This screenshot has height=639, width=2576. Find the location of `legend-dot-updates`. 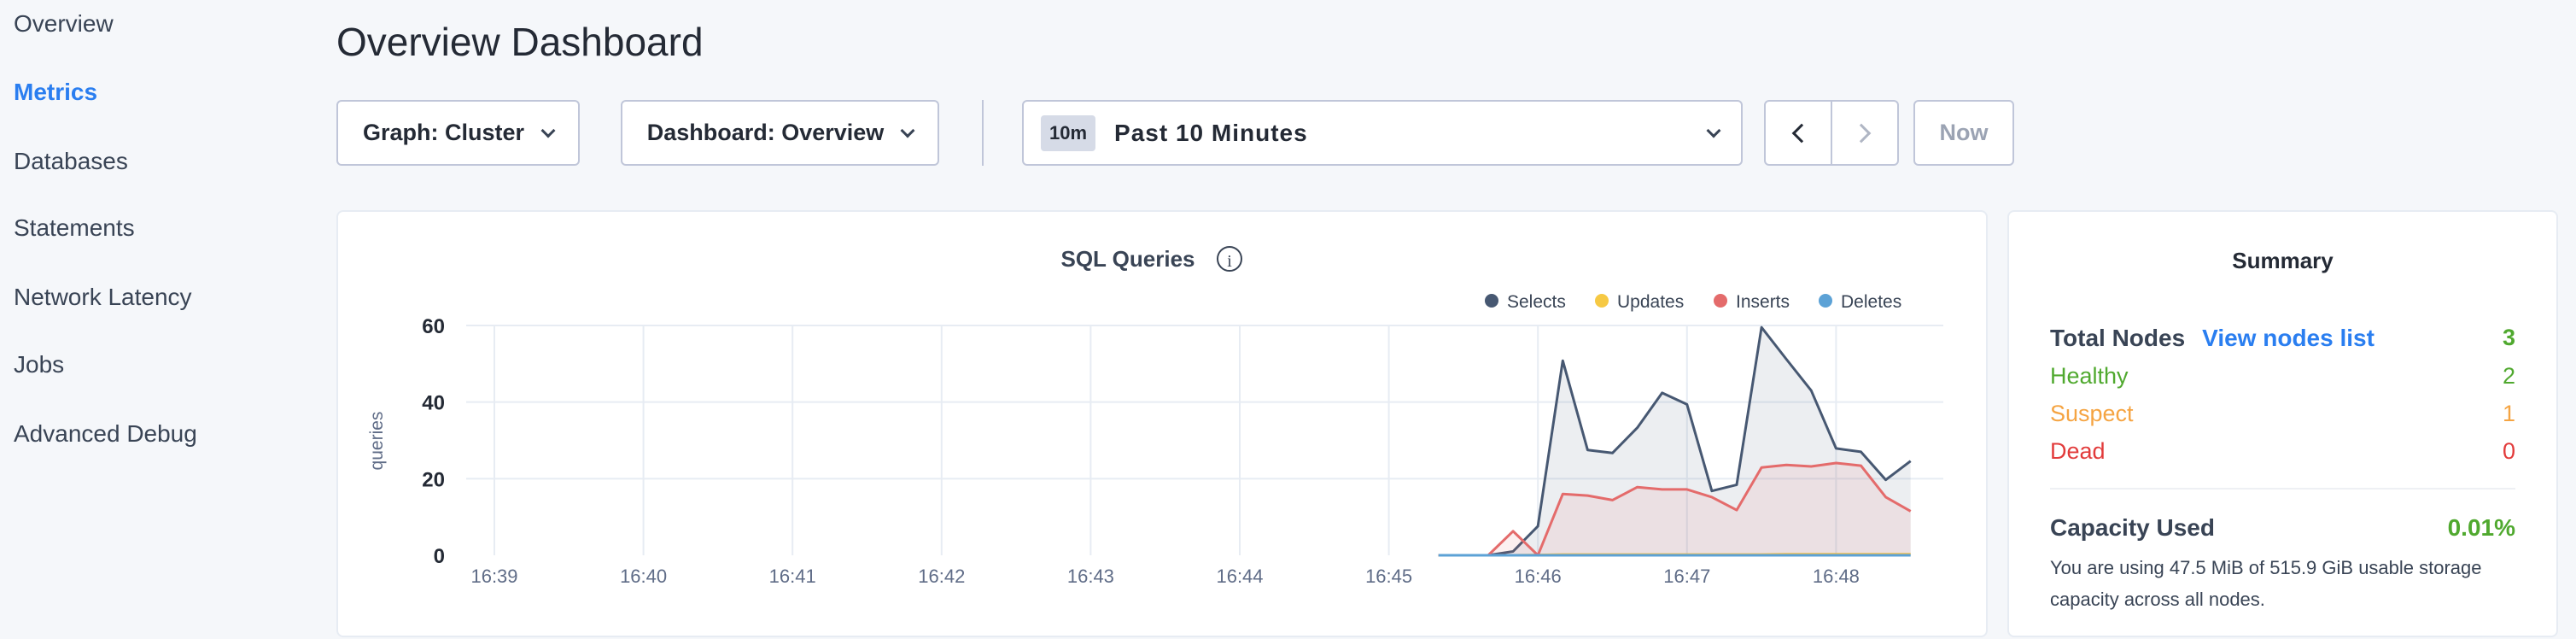

legend-dot-updates is located at coordinates (1602, 301).